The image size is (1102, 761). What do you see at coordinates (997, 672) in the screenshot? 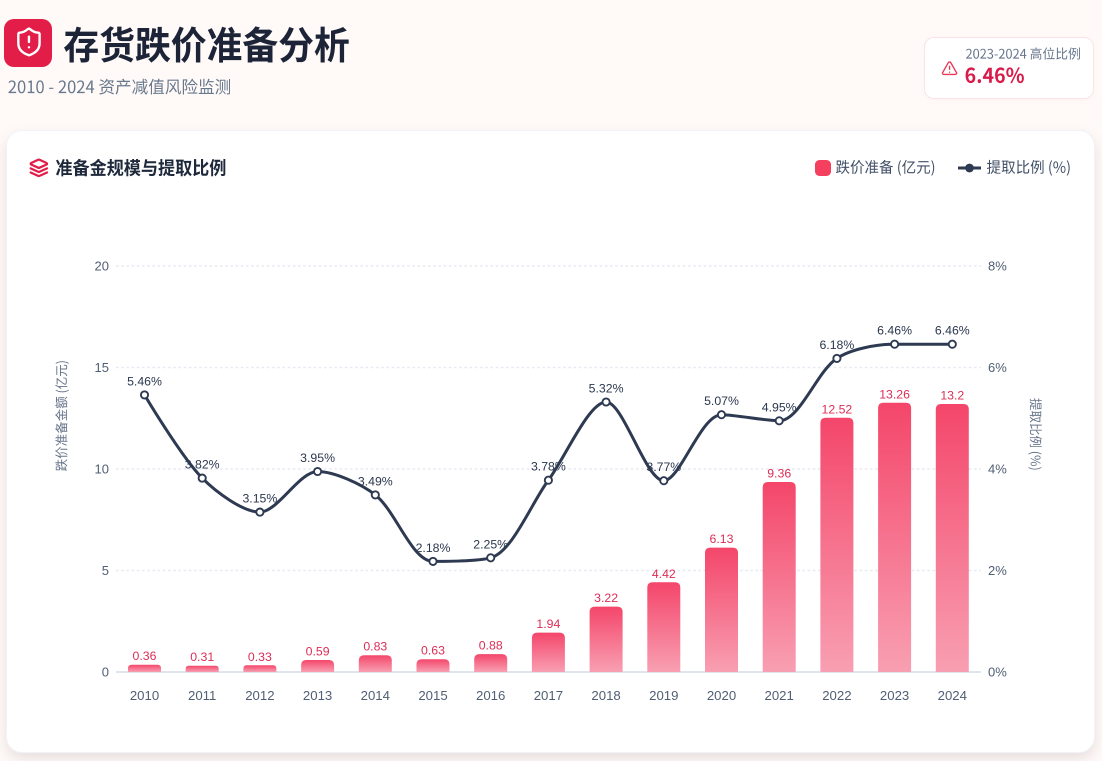
I see `svg-text: 0%` at bounding box center [997, 672].